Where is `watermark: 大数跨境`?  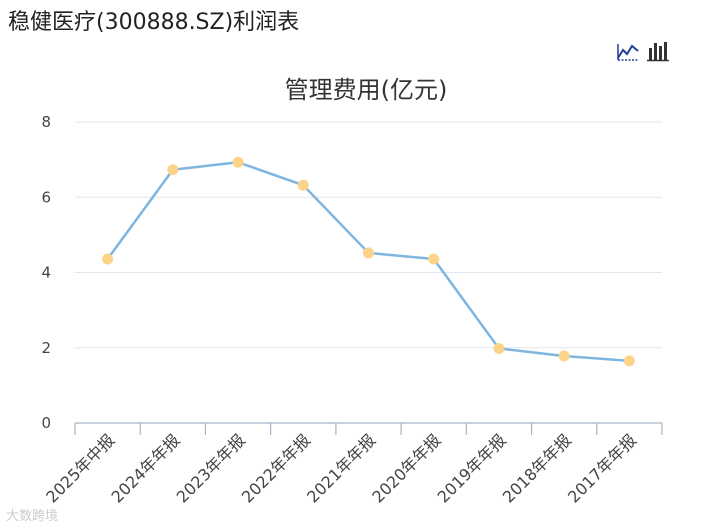 watermark: 大数跨境 is located at coordinates (32, 516).